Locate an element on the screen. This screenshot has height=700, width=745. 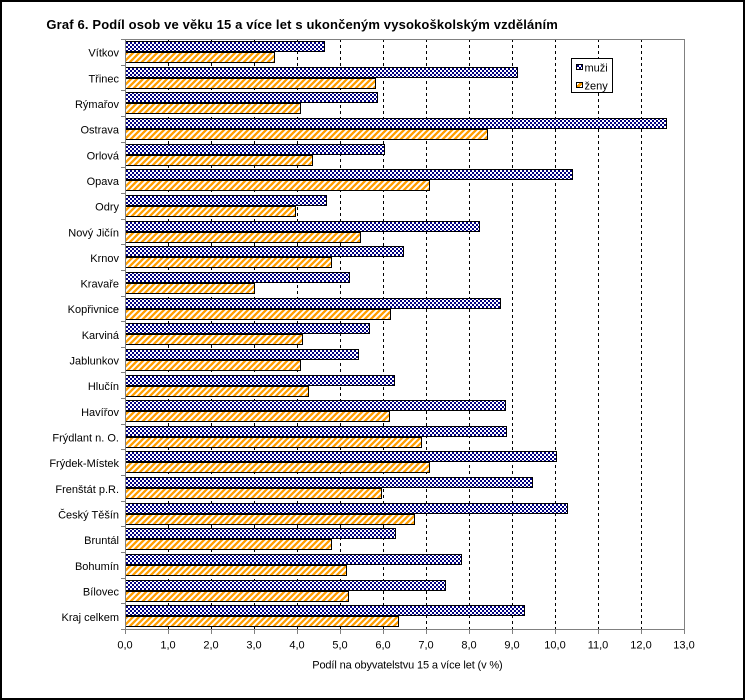
svg-text: 4,0 is located at coordinates (296, 646).